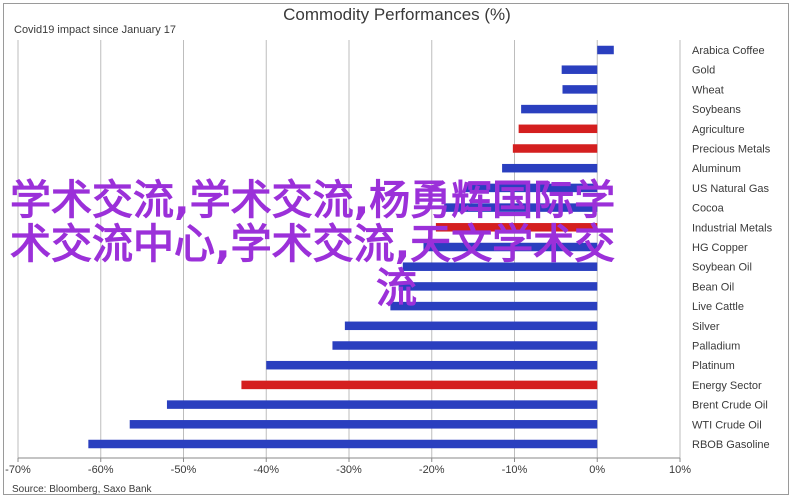  I want to click on bar-energy-sector, so click(419, 385).